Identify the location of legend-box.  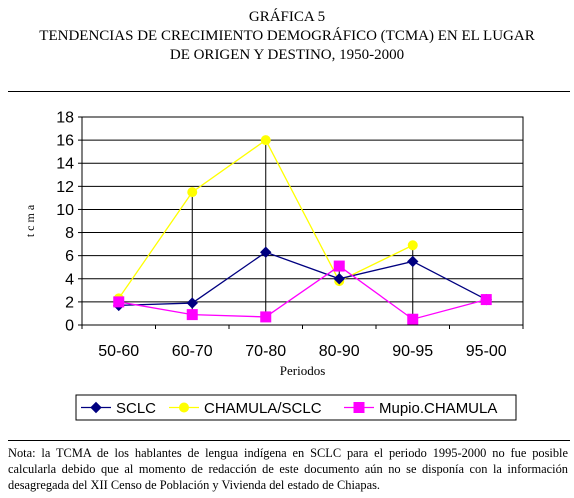
(296, 407).